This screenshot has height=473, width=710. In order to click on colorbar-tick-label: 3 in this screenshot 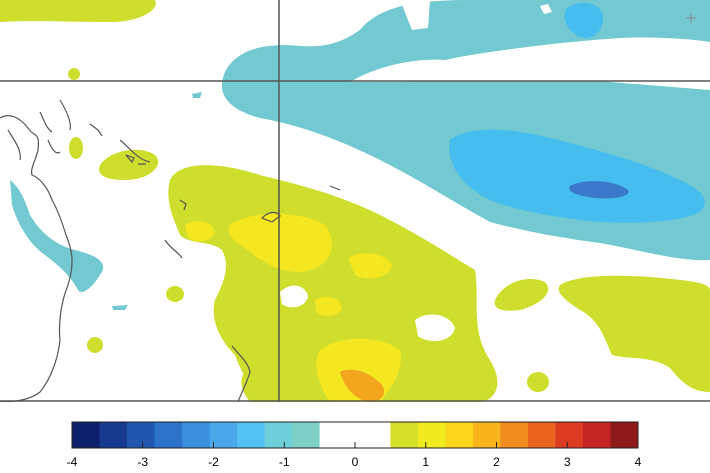, I will do `click(567, 462)`.